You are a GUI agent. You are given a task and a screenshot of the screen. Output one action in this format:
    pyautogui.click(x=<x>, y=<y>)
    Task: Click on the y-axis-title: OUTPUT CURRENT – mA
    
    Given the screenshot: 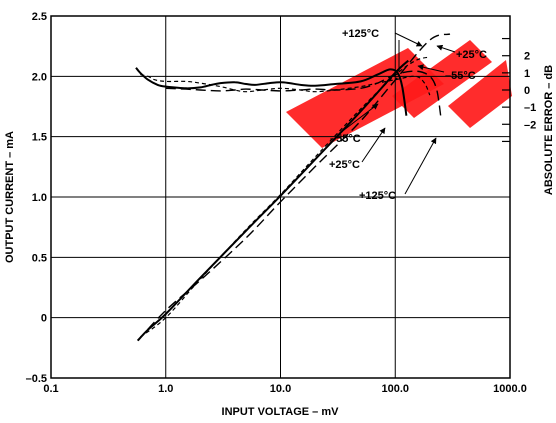 What is the action you would take?
    pyautogui.click(x=10, y=197)
    